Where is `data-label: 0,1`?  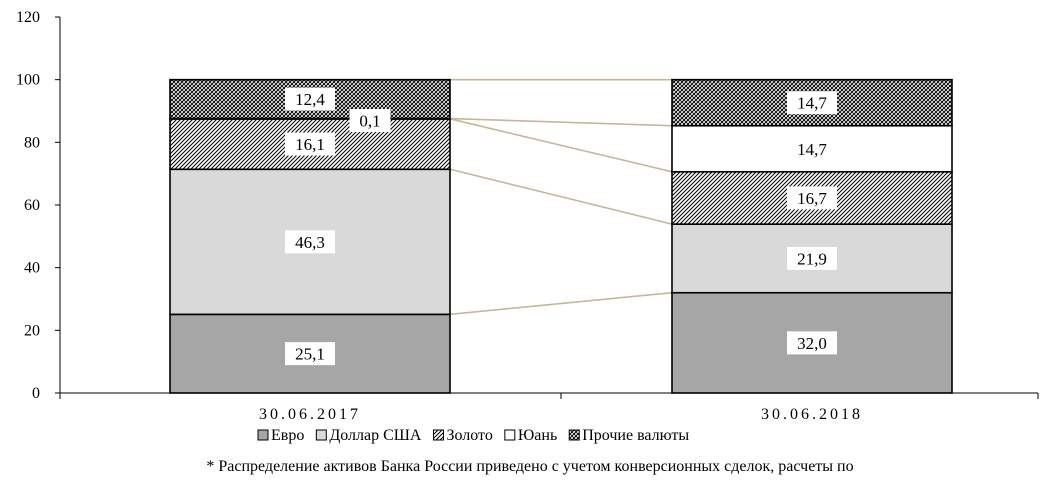
data-label: 0,1 is located at coordinates (369, 121).